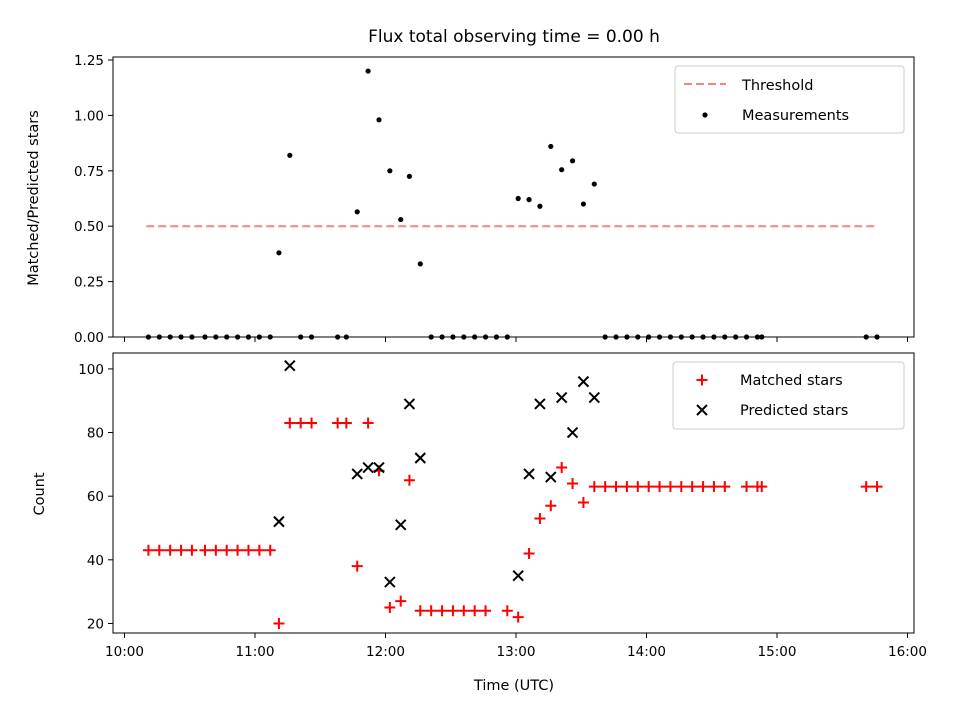 The image size is (960, 720). I want to click on bottom-y-axis-label: Count, so click(40, 493).